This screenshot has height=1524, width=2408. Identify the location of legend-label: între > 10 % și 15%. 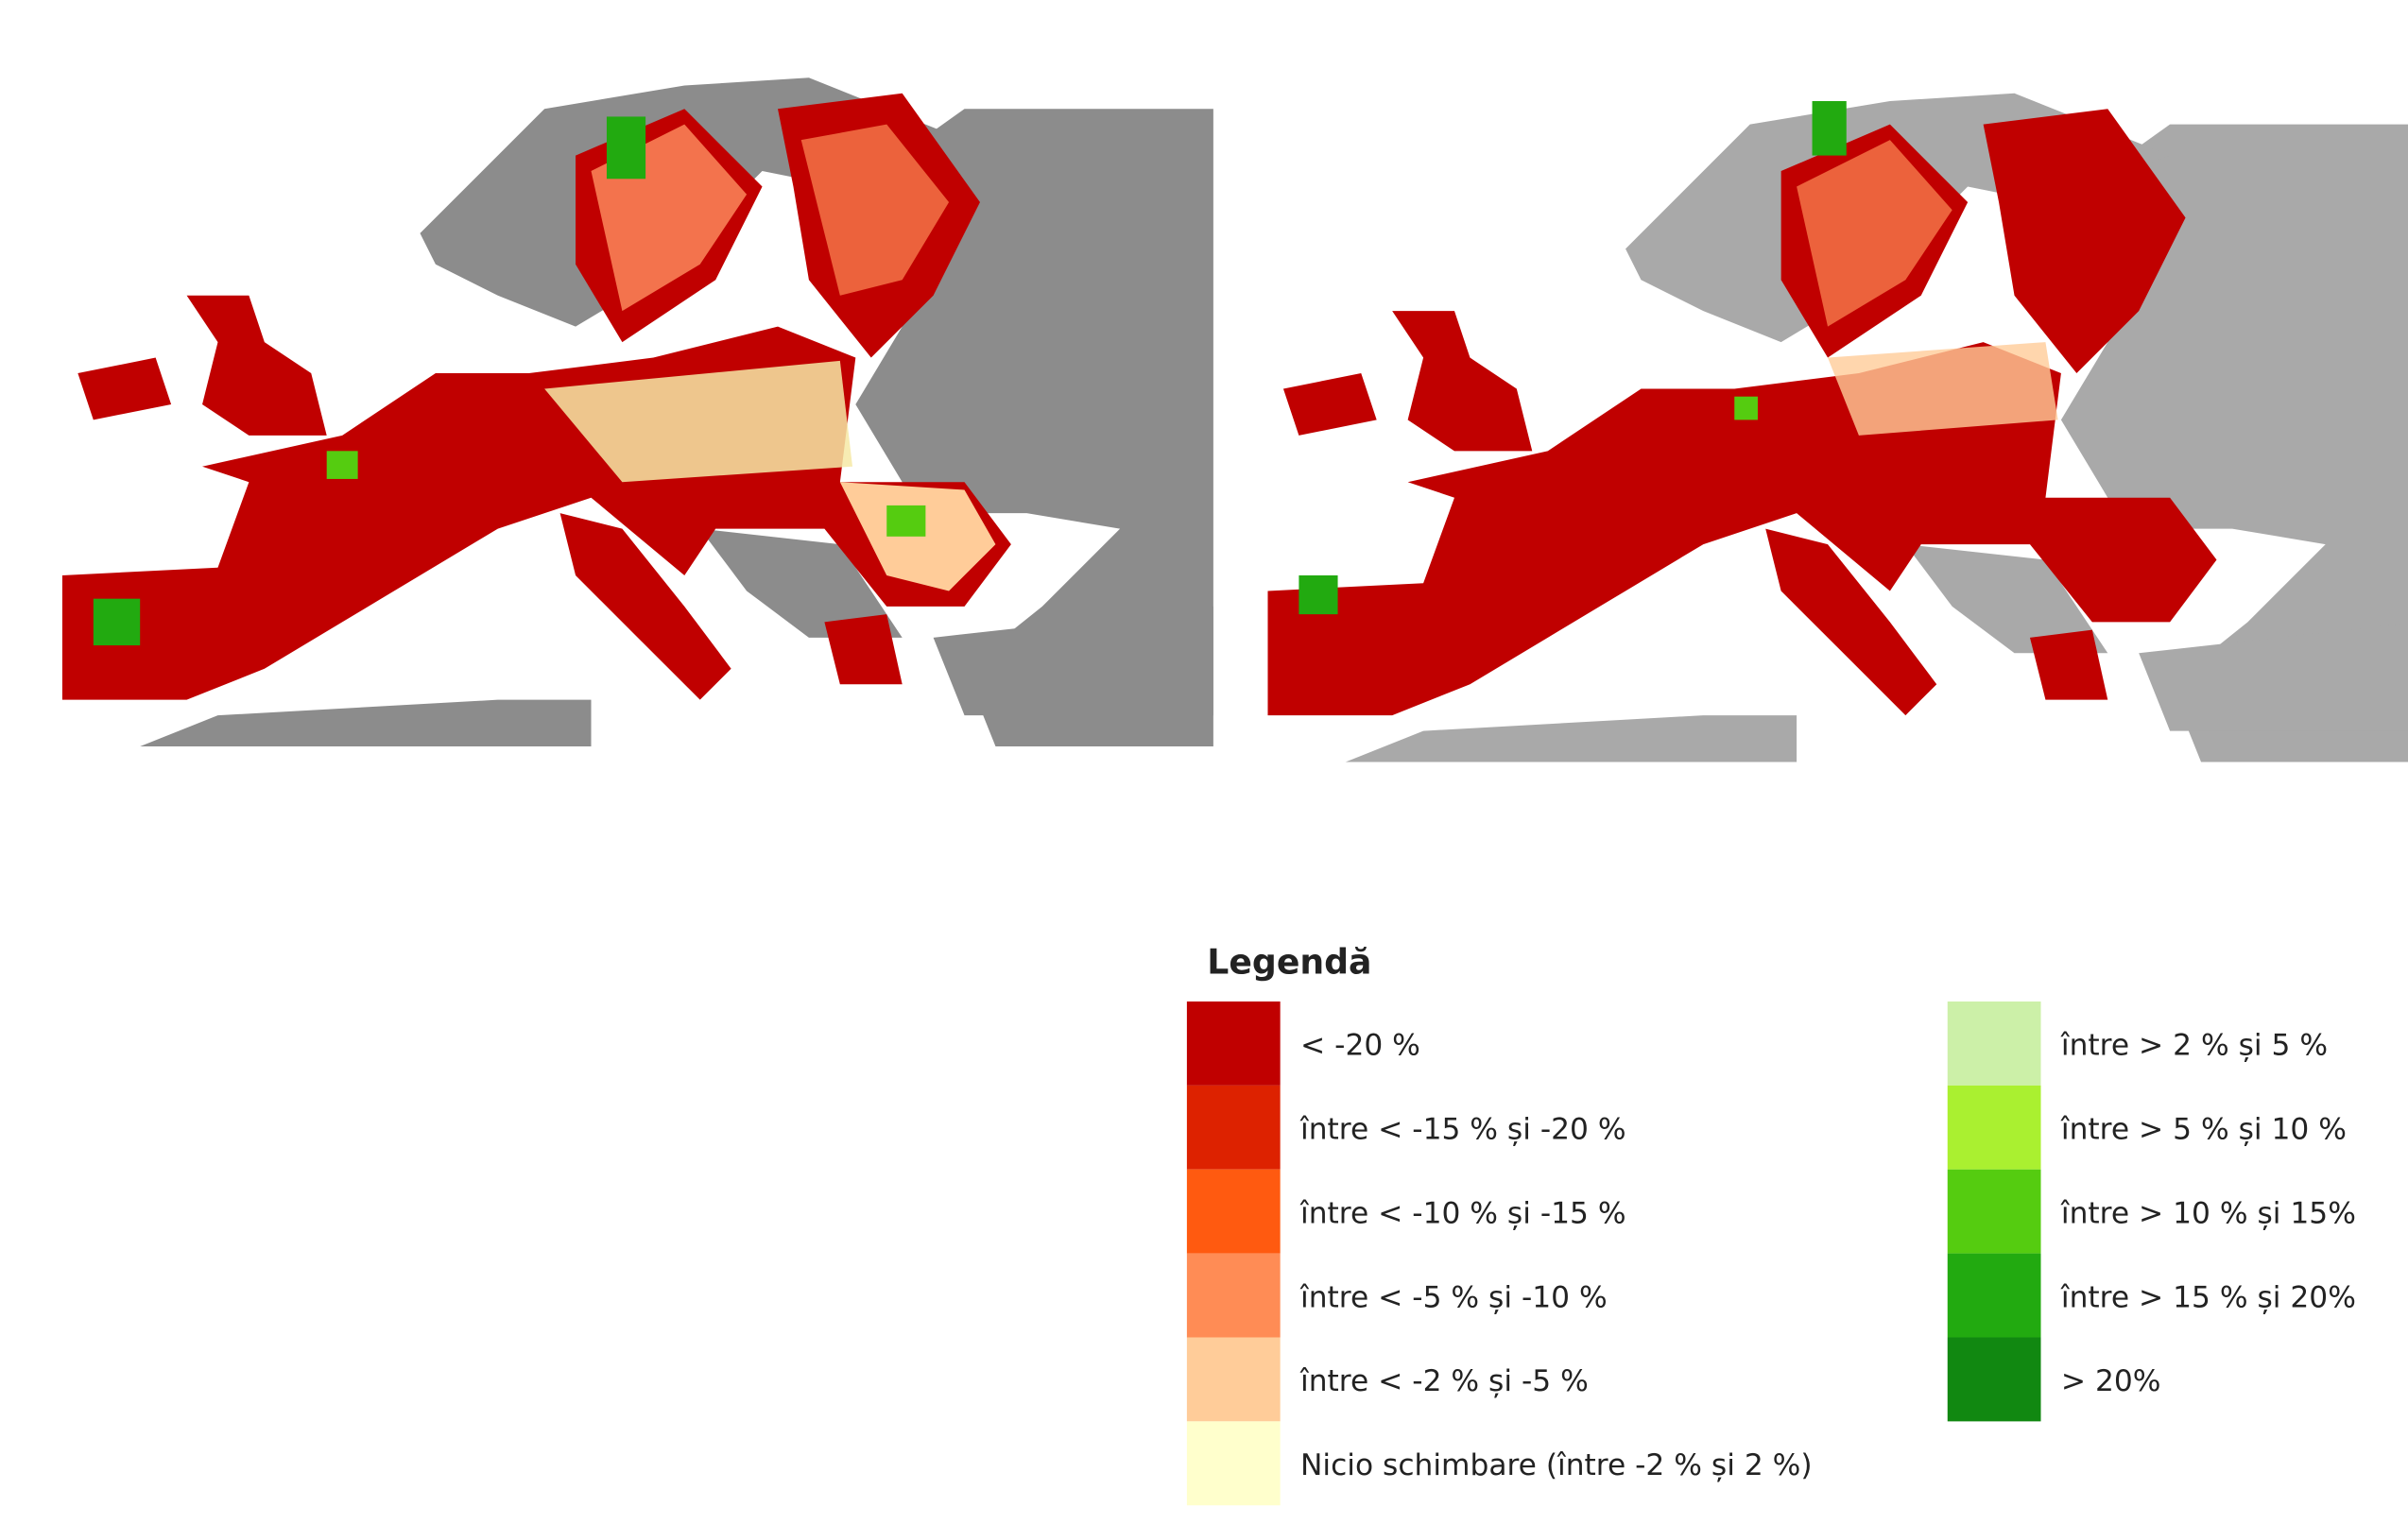
(2208, 1213).